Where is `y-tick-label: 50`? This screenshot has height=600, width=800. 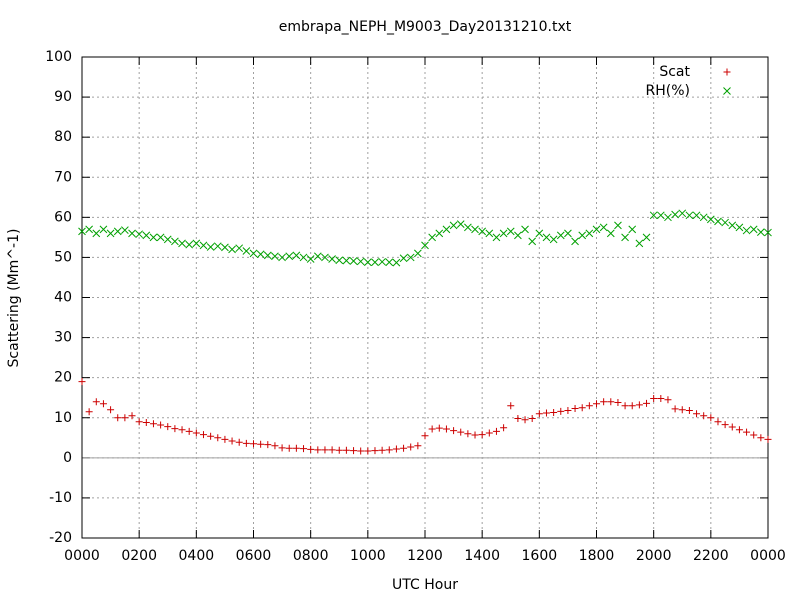 y-tick-label: 50 is located at coordinates (63, 257).